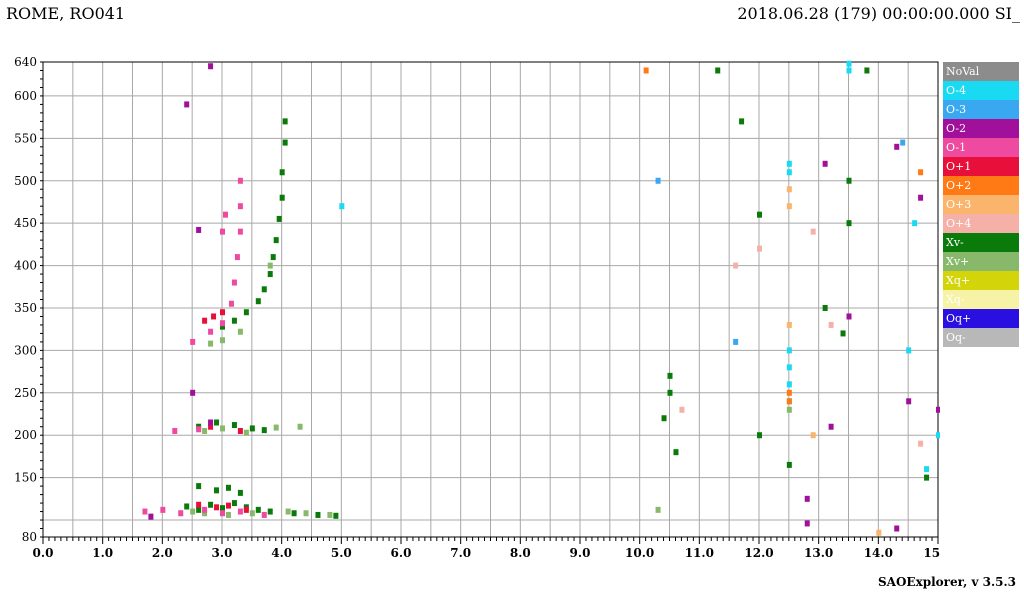 Image resolution: width=1024 pixels, height=593 pixels. What do you see at coordinates (981, 223) in the screenshot?
I see `legend-item: O+4` at bounding box center [981, 223].